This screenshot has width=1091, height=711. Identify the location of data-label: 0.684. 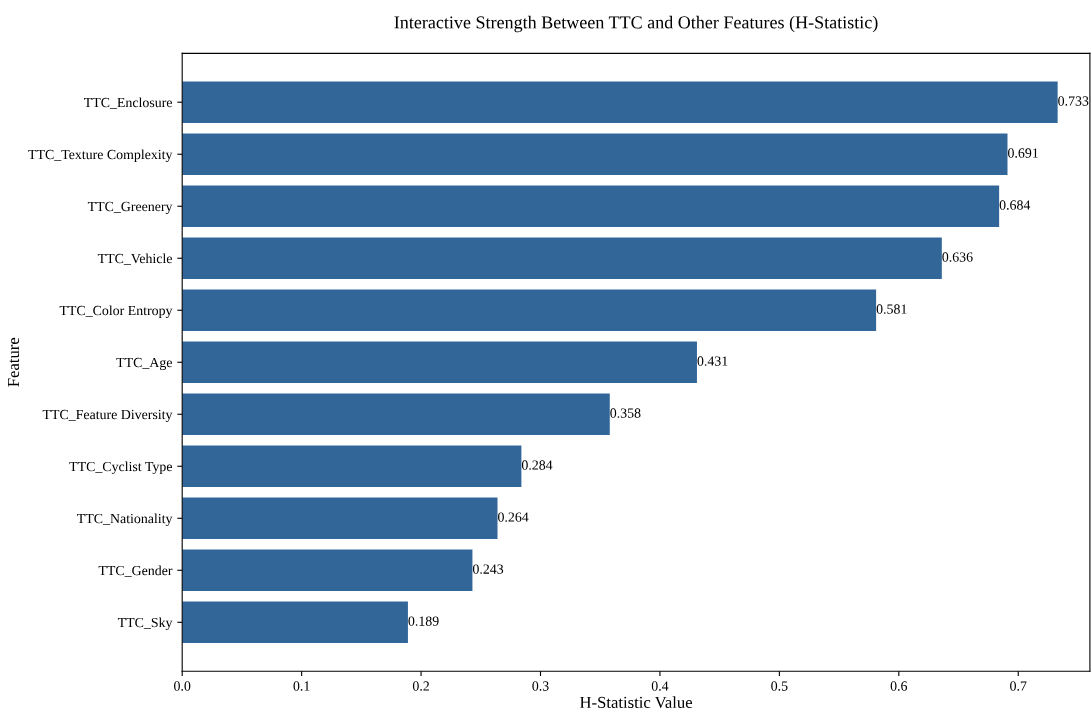
(1015, 205).